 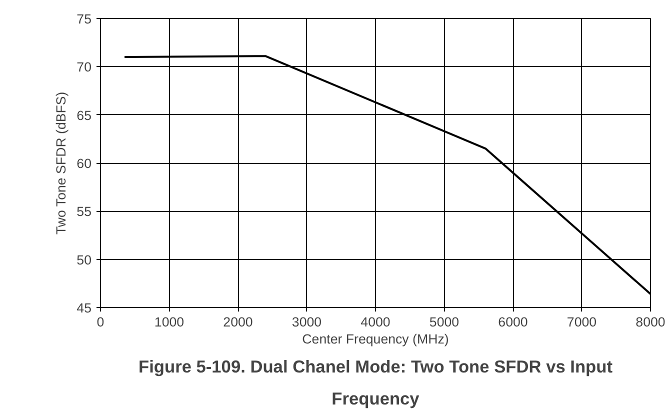 I want to click on x-tick-label: 4000, so click(x=375, y=322).